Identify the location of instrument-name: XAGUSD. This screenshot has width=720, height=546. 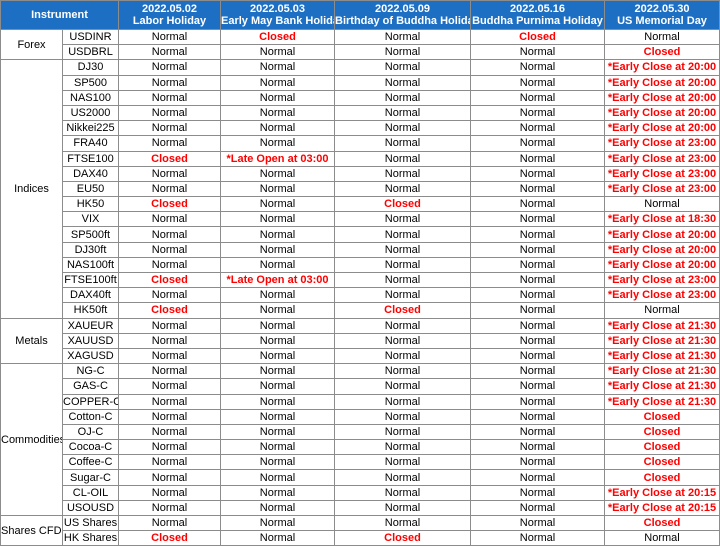
(90, 356).